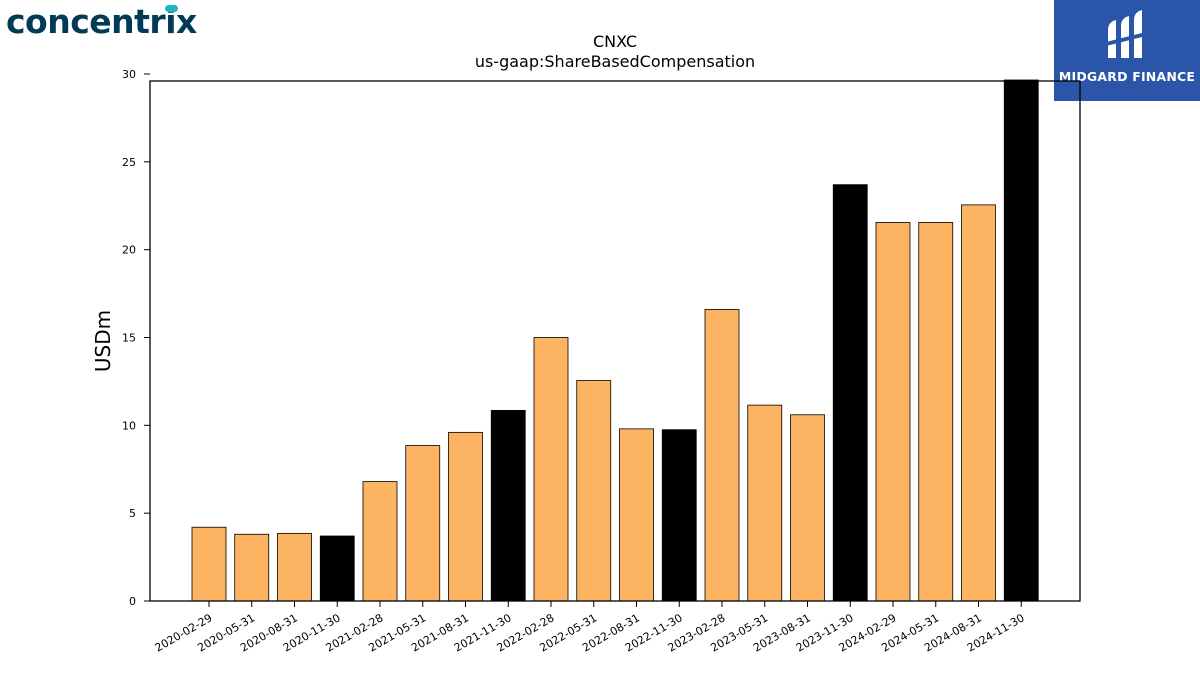 The height and width of the screenshot is (675, 1200). I want to click on y-tick-label-30: 30, so click(129, 74).